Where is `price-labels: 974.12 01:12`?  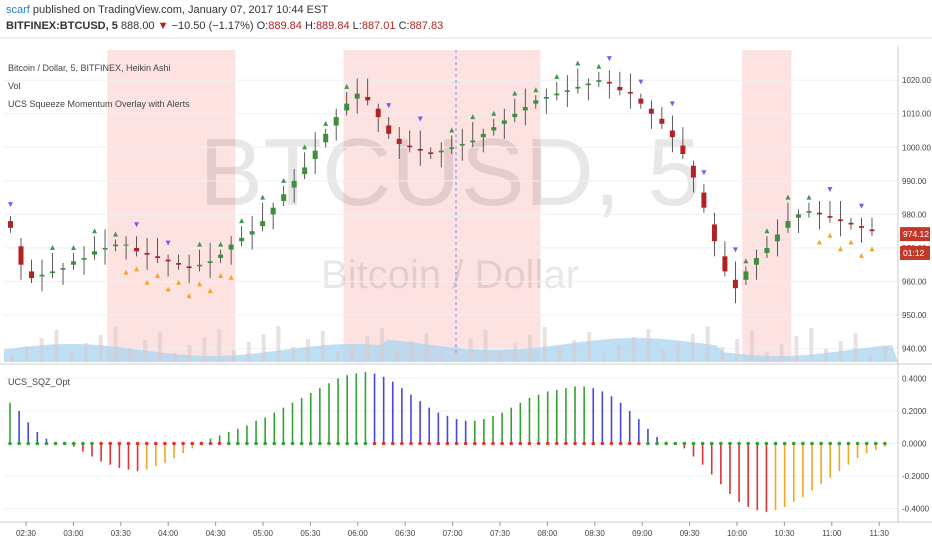
price-labels: 974.12 01:12 is located at coordinates (915, 243).